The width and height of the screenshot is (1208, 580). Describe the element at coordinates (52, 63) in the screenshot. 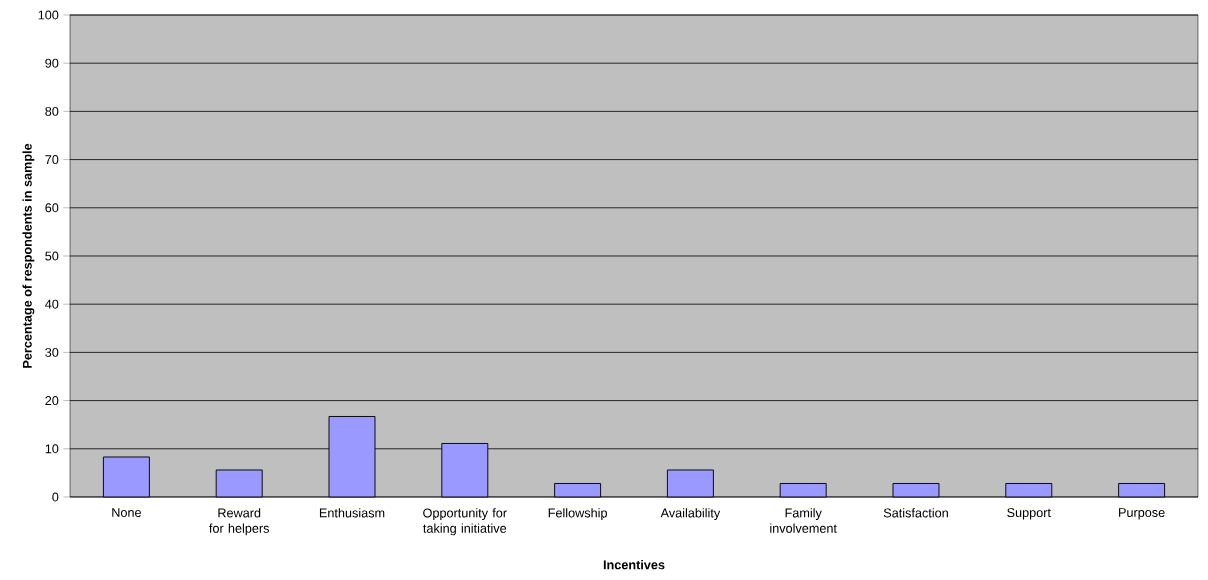

I see `y-tick-label: 90` at that location.